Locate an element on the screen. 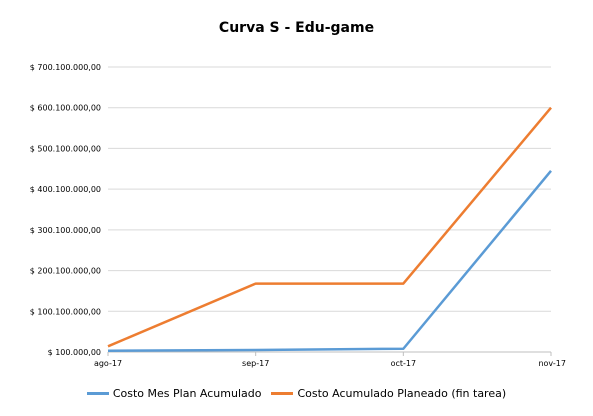 The height and width of the screenshot is (416, 593). legend-item-1: Costo Mes Plan Acumulado is located at coordinates (174, 393).